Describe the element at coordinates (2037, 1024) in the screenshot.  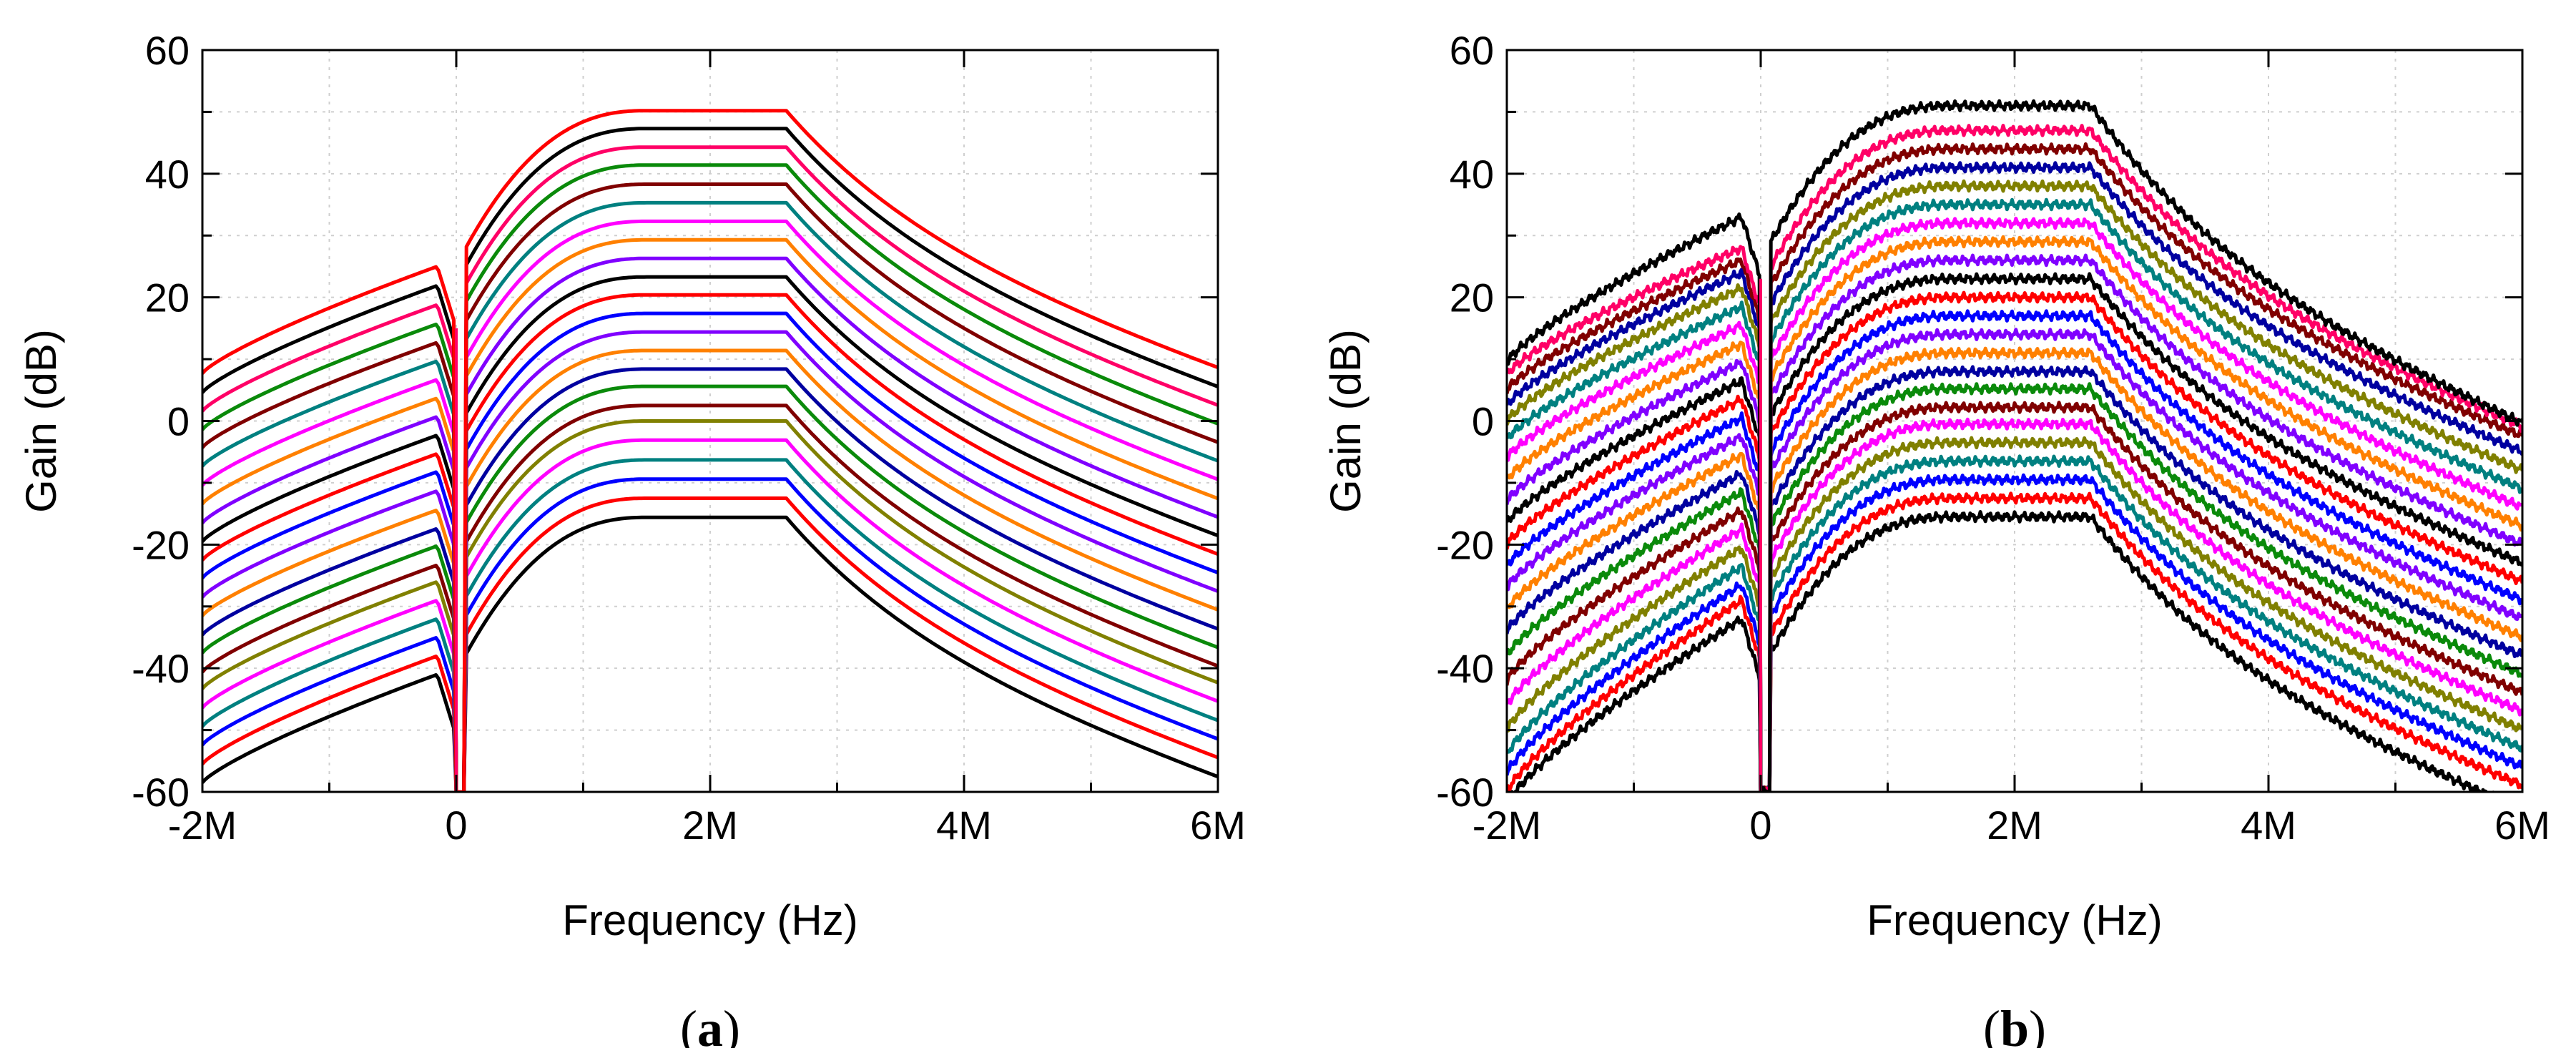
I see `panel-label-b-close: )` at that location.